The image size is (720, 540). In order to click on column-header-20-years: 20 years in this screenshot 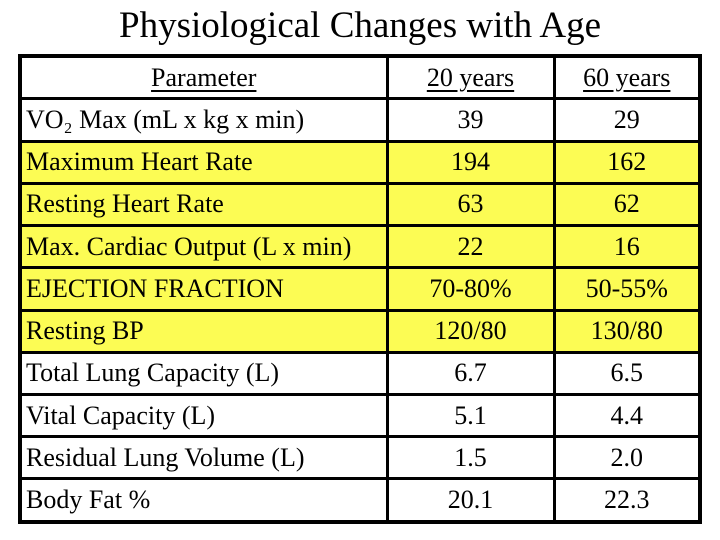, I will do `click(470, 77)`.